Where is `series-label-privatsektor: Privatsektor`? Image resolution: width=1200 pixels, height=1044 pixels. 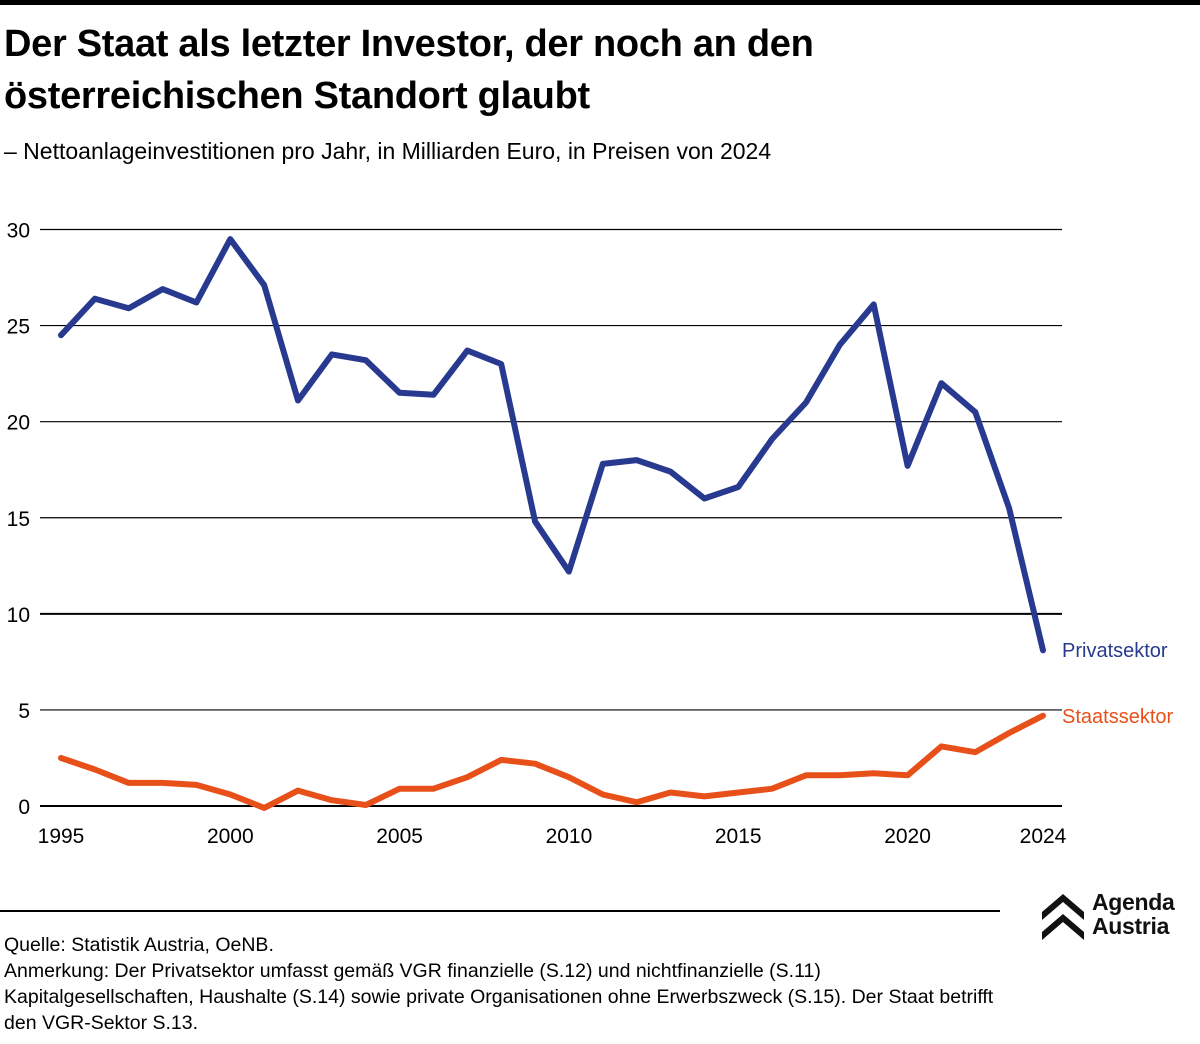 series-label-privatsektor: Privatsektor is located at coordinates (1115, 651).